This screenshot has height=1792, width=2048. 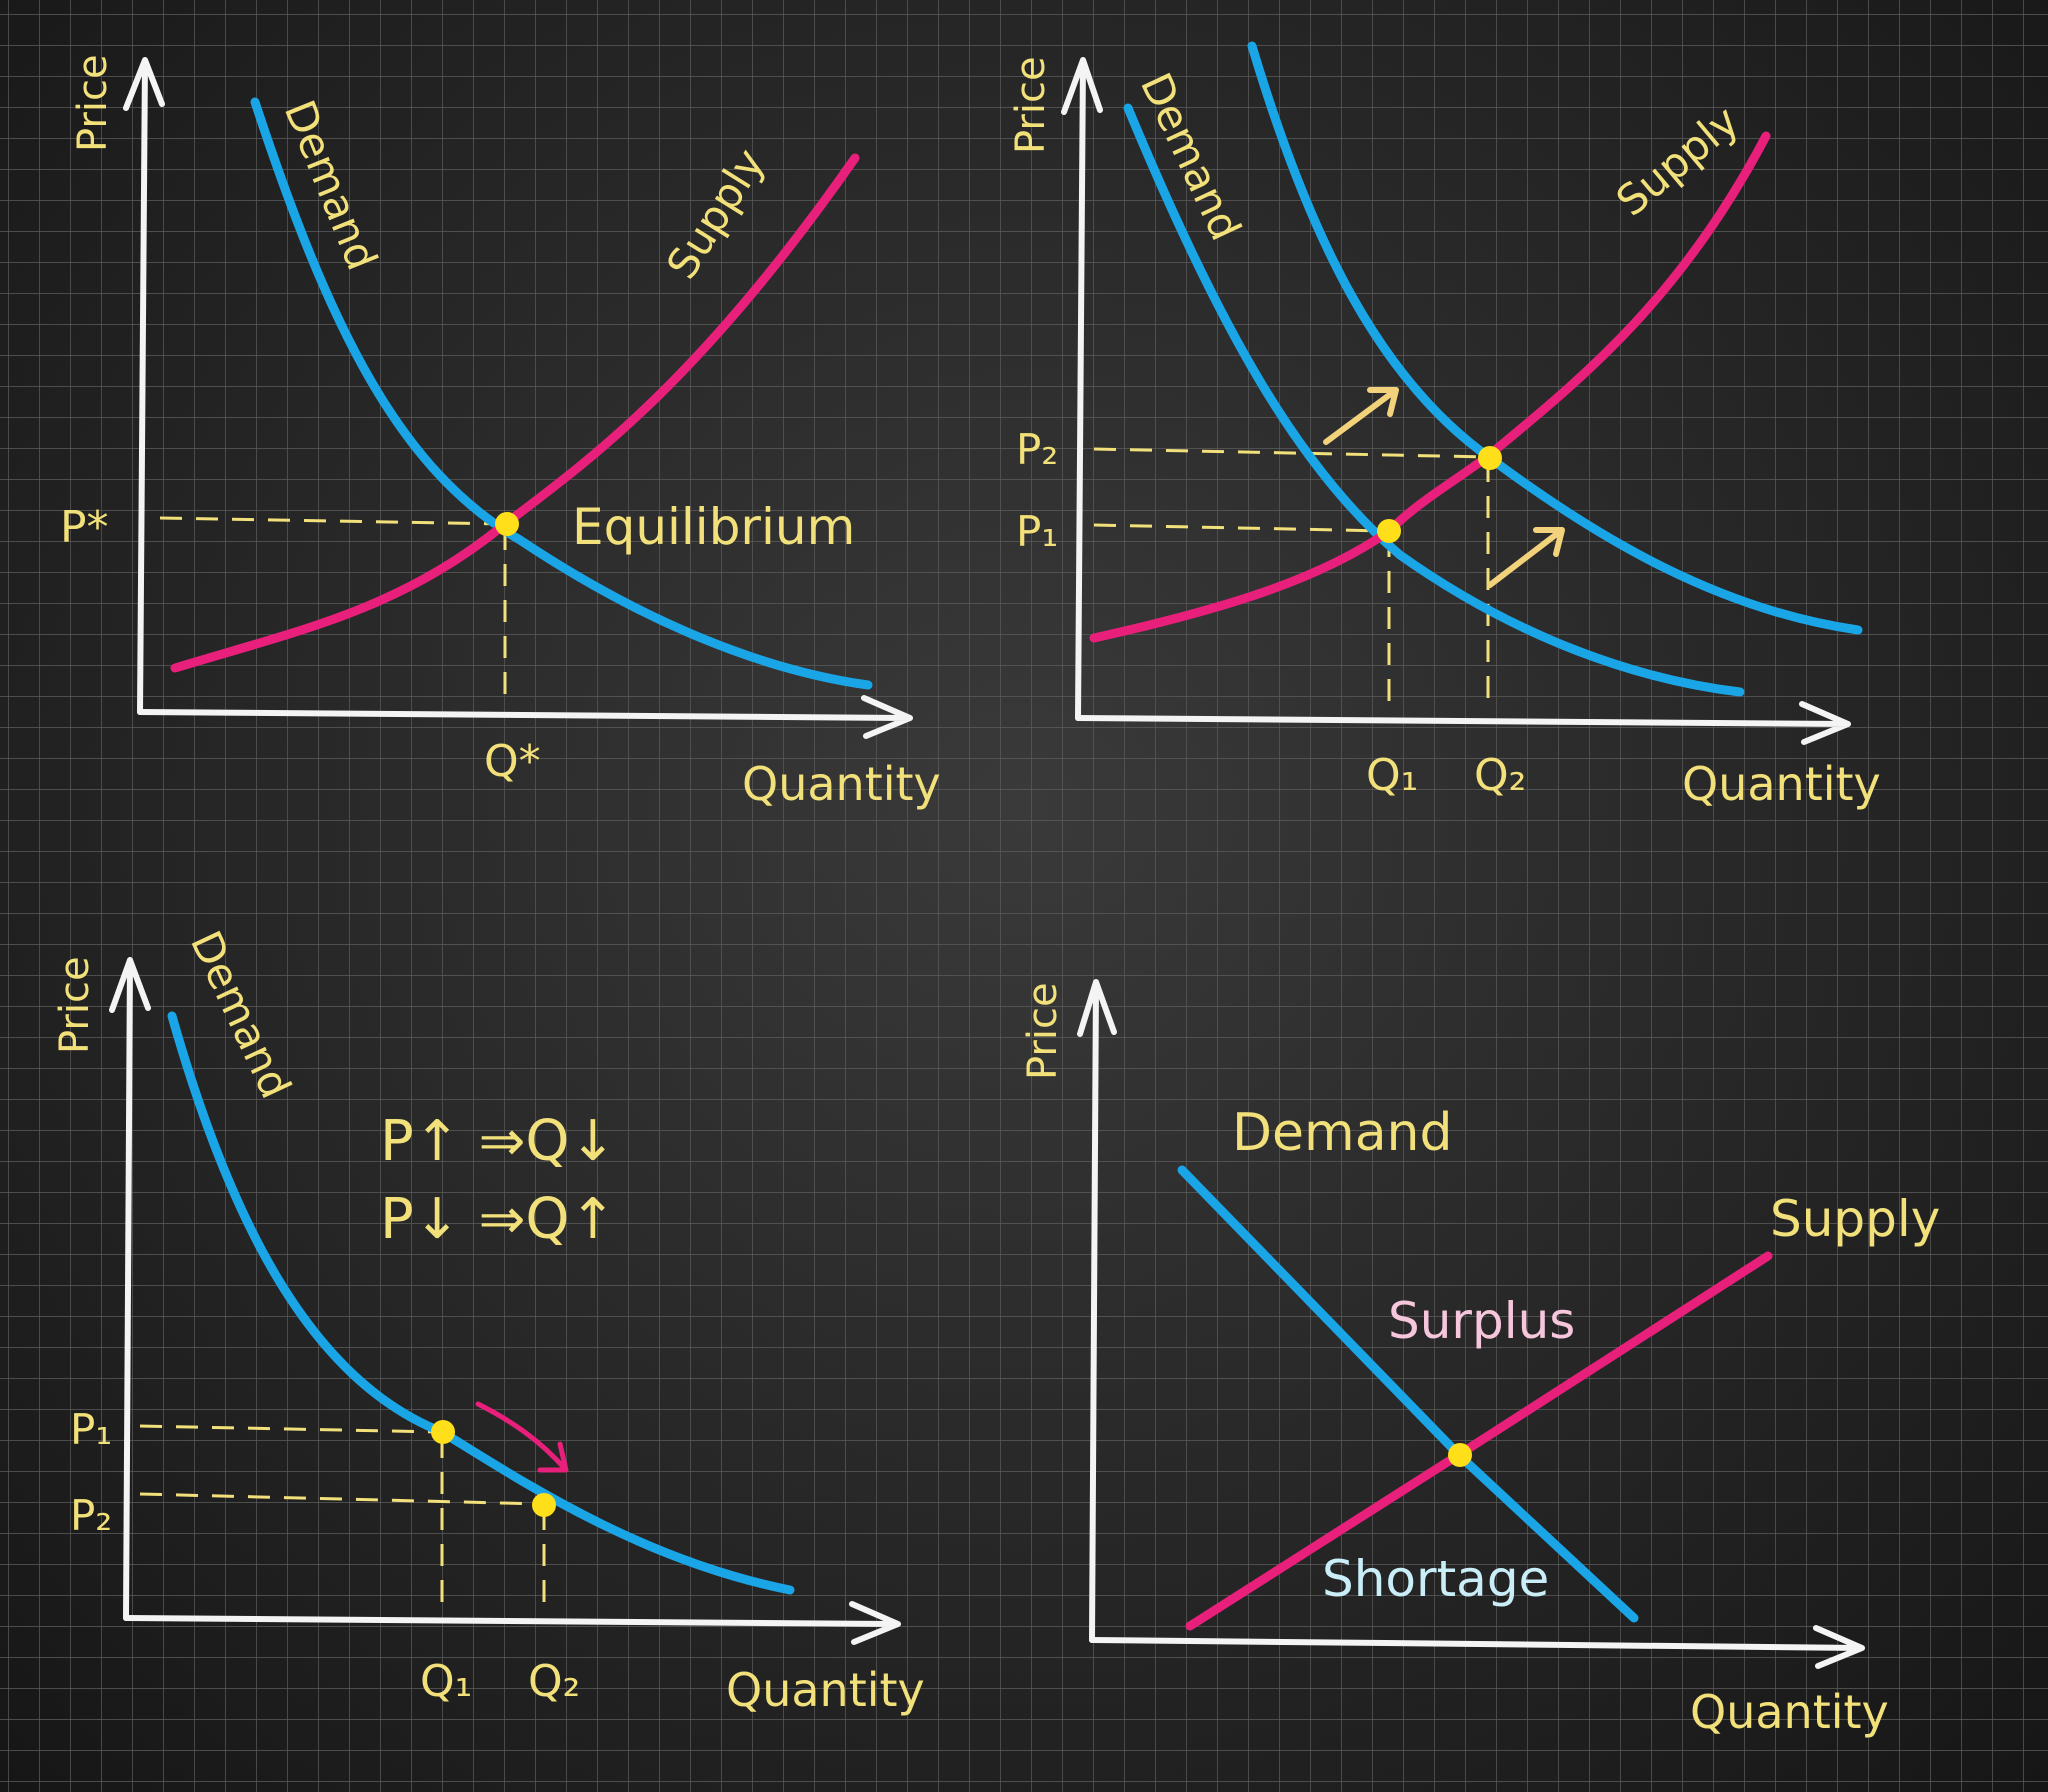 I want to click on equilibrium-label: Equilibrium, so click(x=713, y=527).